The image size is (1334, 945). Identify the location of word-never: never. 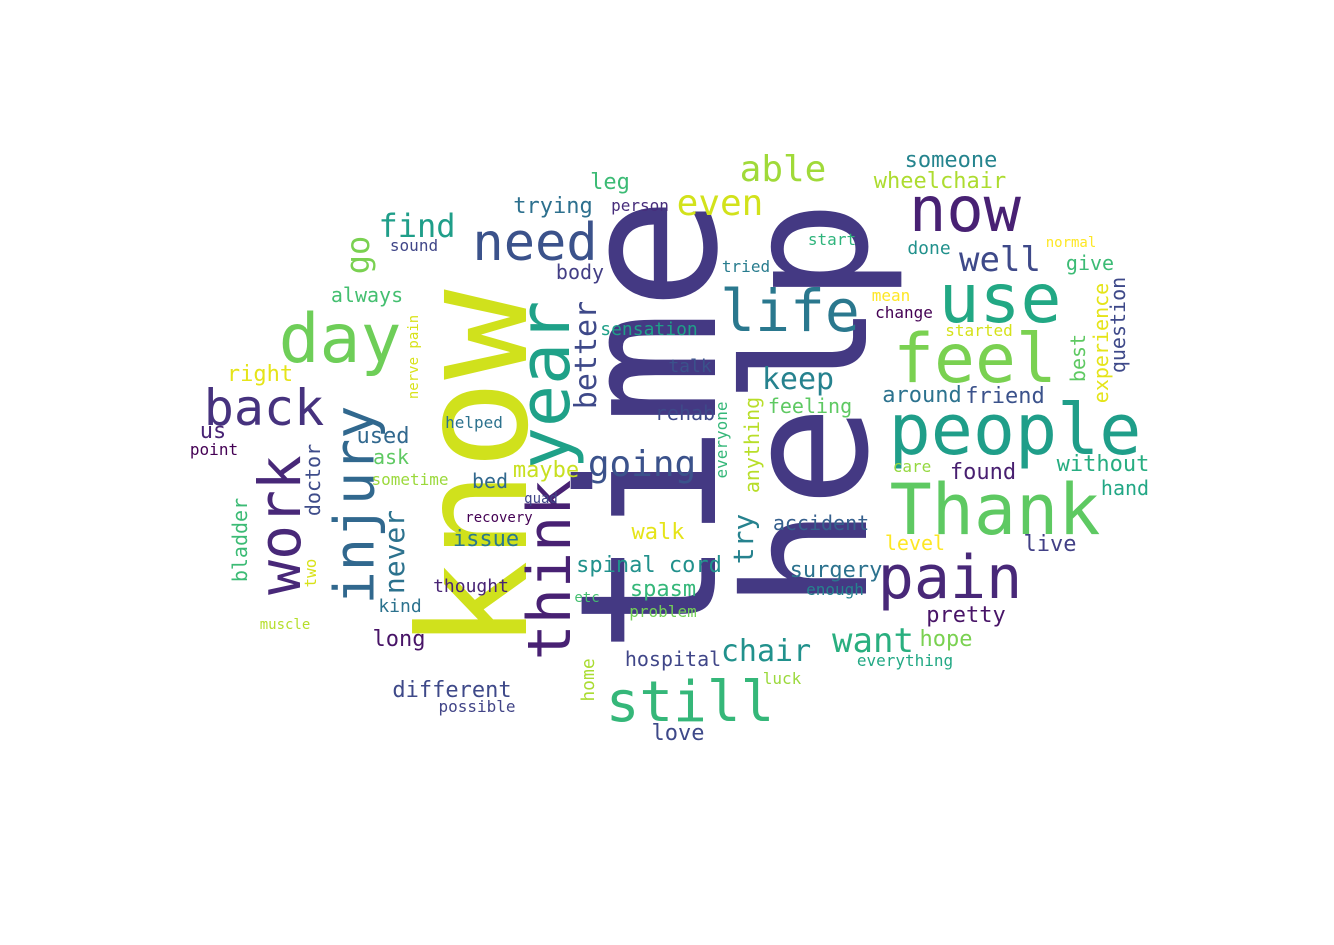
(394, 552).